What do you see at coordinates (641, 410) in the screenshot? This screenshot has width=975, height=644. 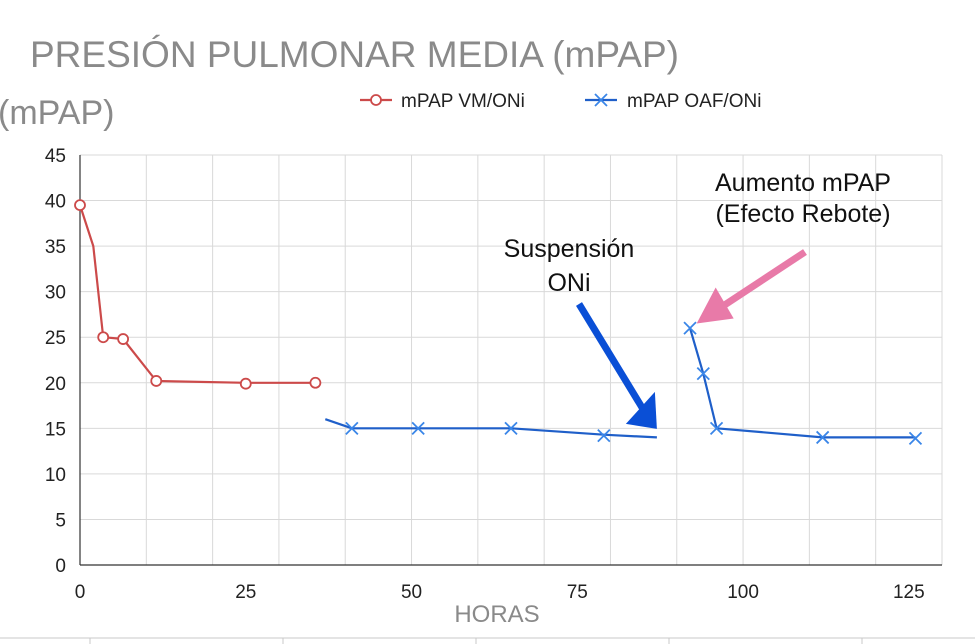 I see `annotation-suspension-arrow-head` at bounding box center [641, 410].